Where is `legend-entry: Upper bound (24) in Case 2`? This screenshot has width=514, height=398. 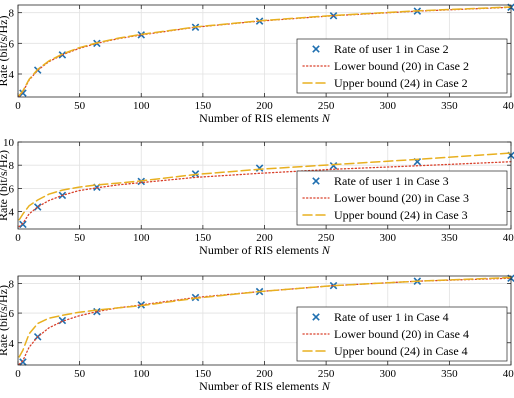 legend-entry: Upper bound (24) in Case 2 is located at coordinates (401, 83).